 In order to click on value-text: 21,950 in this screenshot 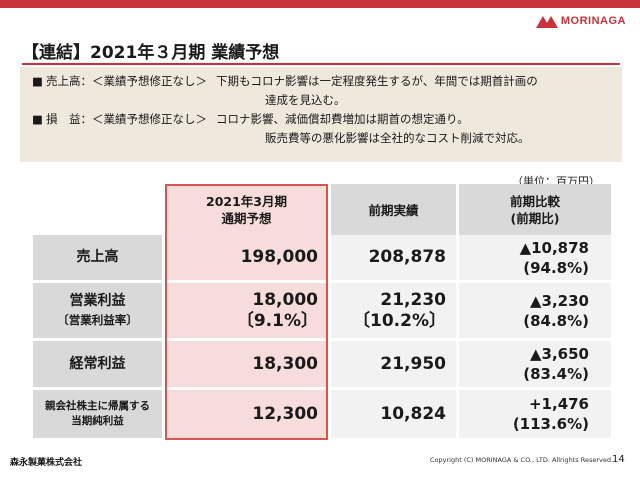, I will do `click(413, 363)`.